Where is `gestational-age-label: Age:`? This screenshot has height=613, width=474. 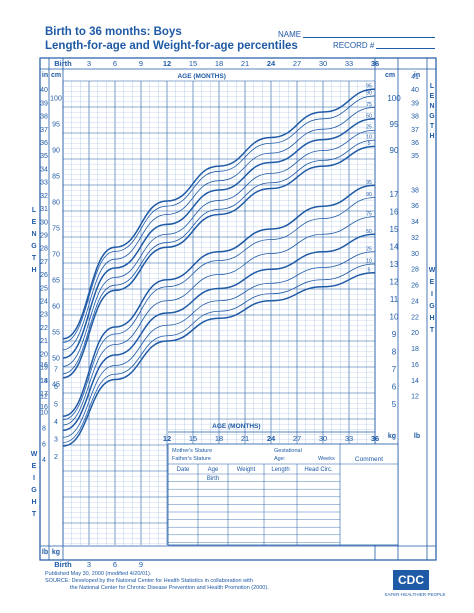 gestational-age-label: Age: is located at coordinates (280, 459).